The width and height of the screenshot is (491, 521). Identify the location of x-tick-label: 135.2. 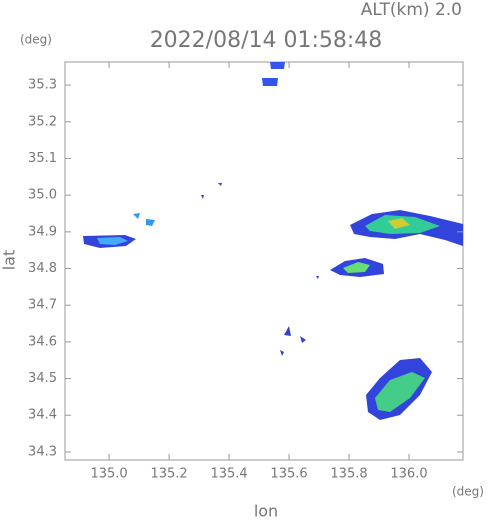
(168, 474).